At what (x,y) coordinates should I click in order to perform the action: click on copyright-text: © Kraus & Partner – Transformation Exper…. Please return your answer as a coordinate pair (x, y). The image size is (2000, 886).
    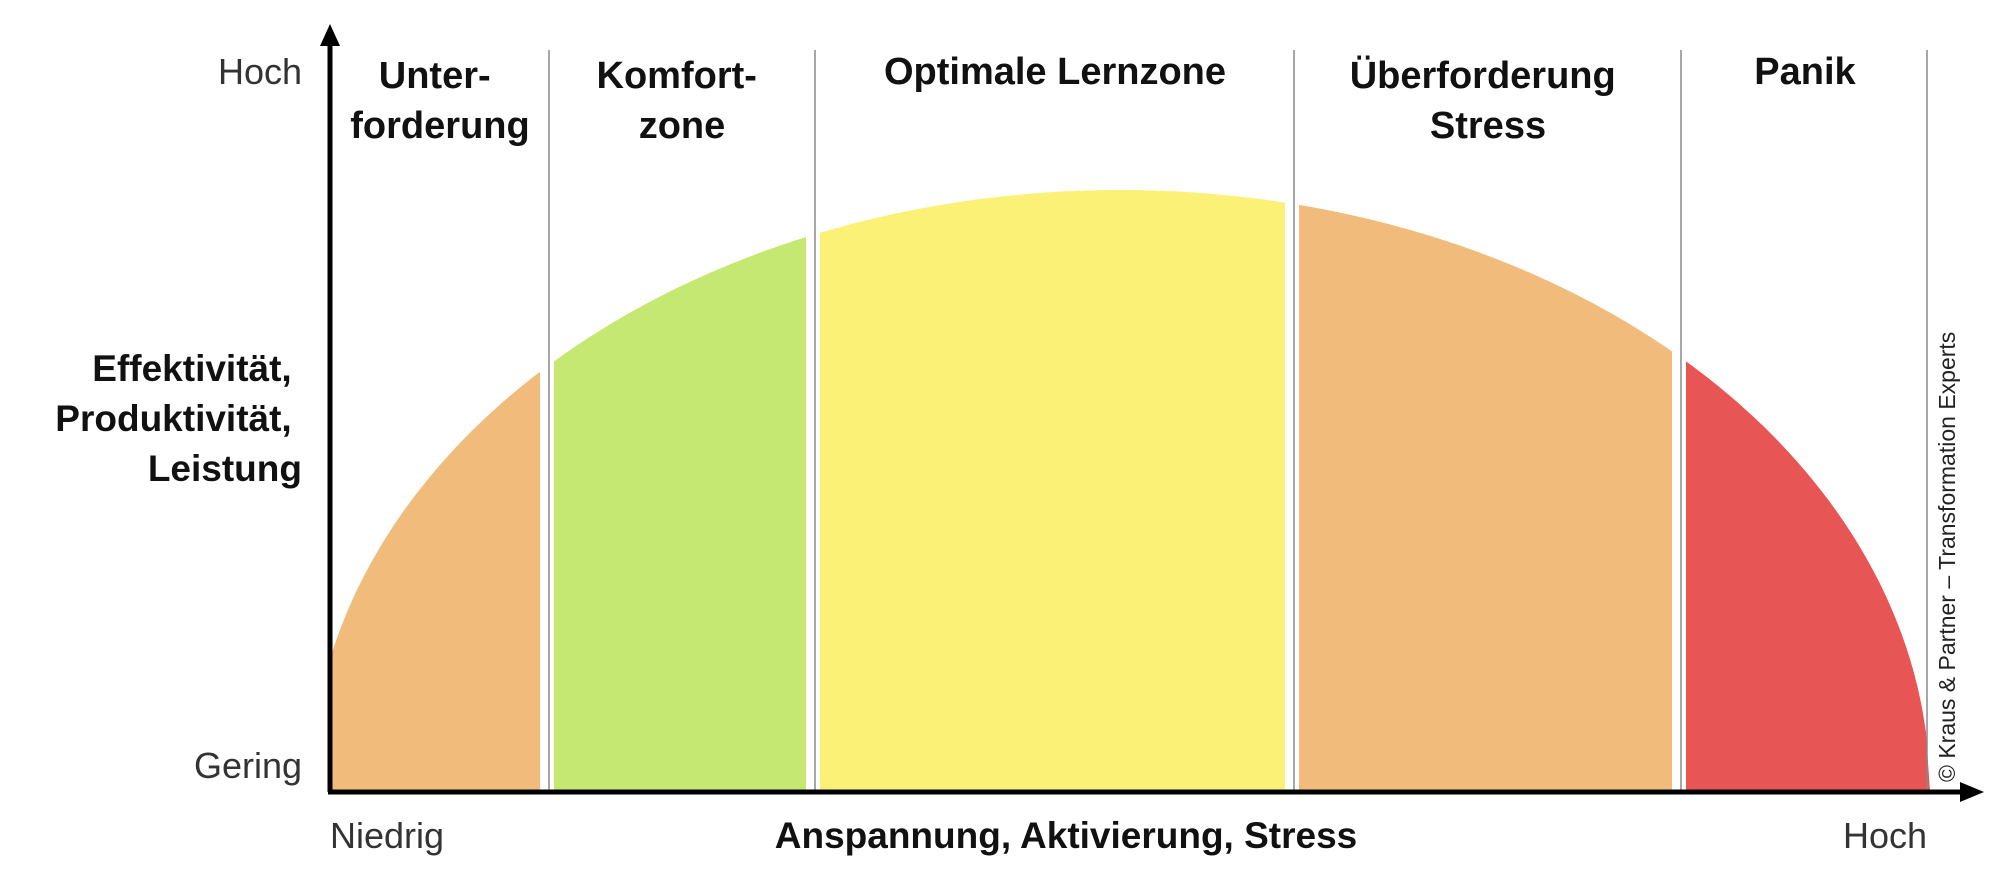
    Looking at the image, I should click on (1947, 557).